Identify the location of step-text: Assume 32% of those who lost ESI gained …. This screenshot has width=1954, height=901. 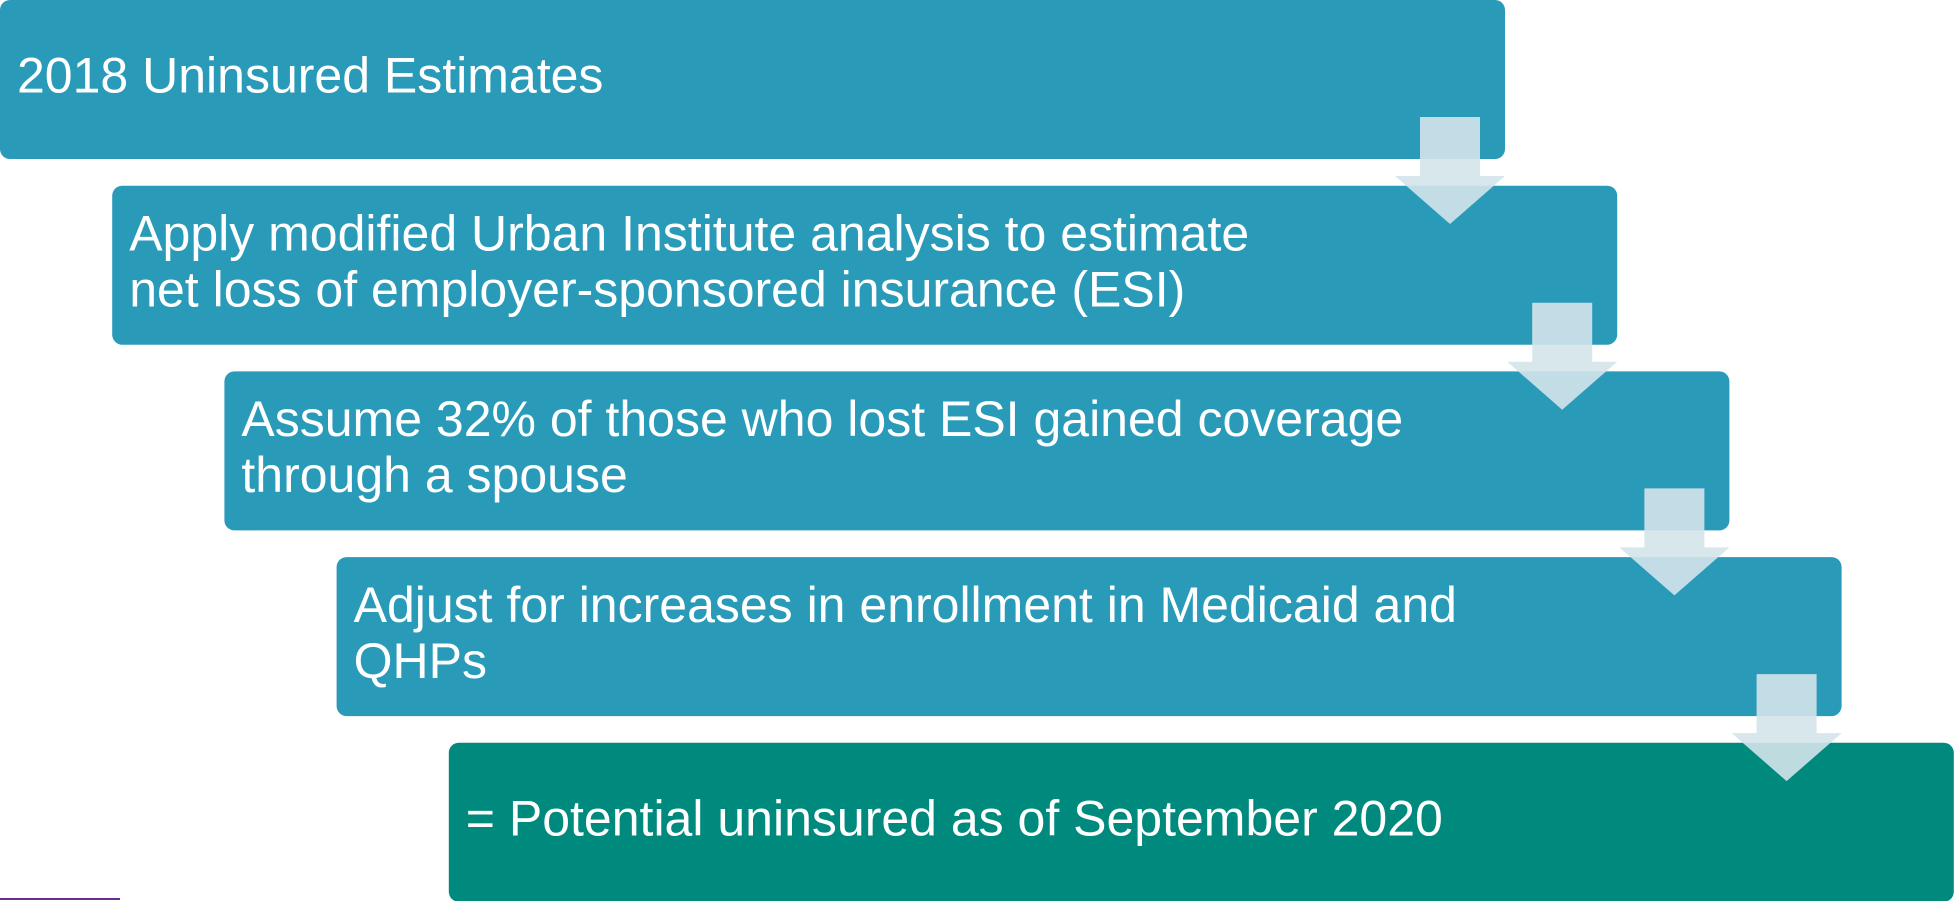
(822, 419).